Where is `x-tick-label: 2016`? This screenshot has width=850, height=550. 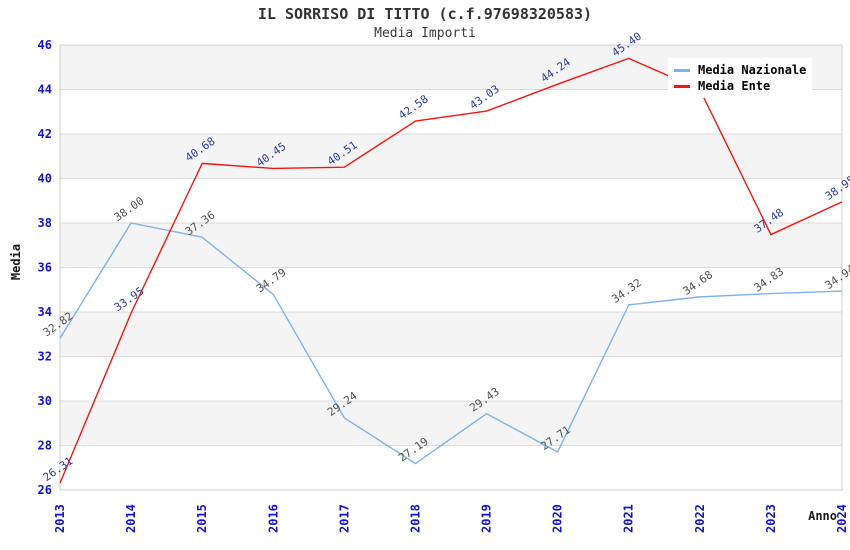
x-tick-label: 2016 is located at coordinates (273, 518).